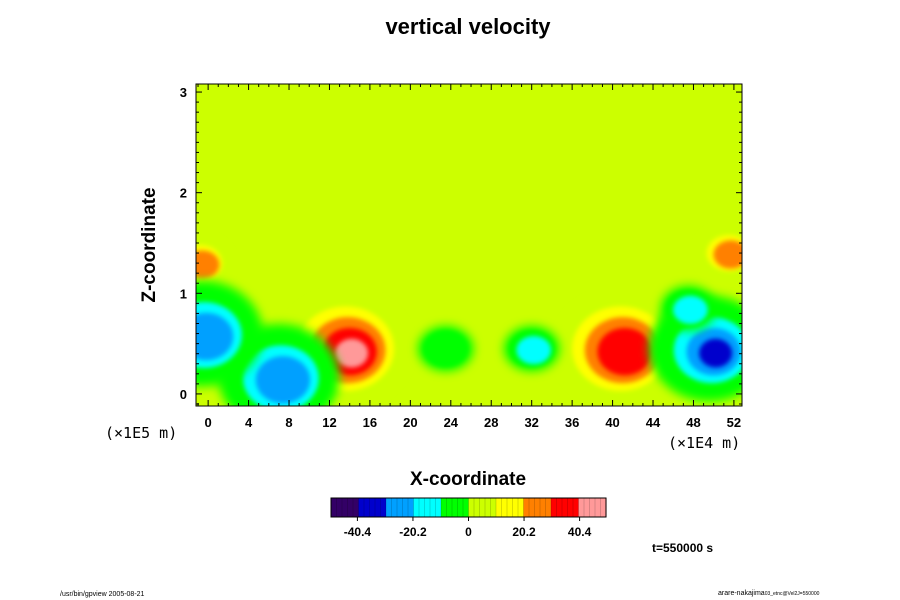 The image size is (900, 600). What do you see at coordinates (693, 422) in the screenshot?
I see `x-tick-label: 48` at bounding box center [693, 422].